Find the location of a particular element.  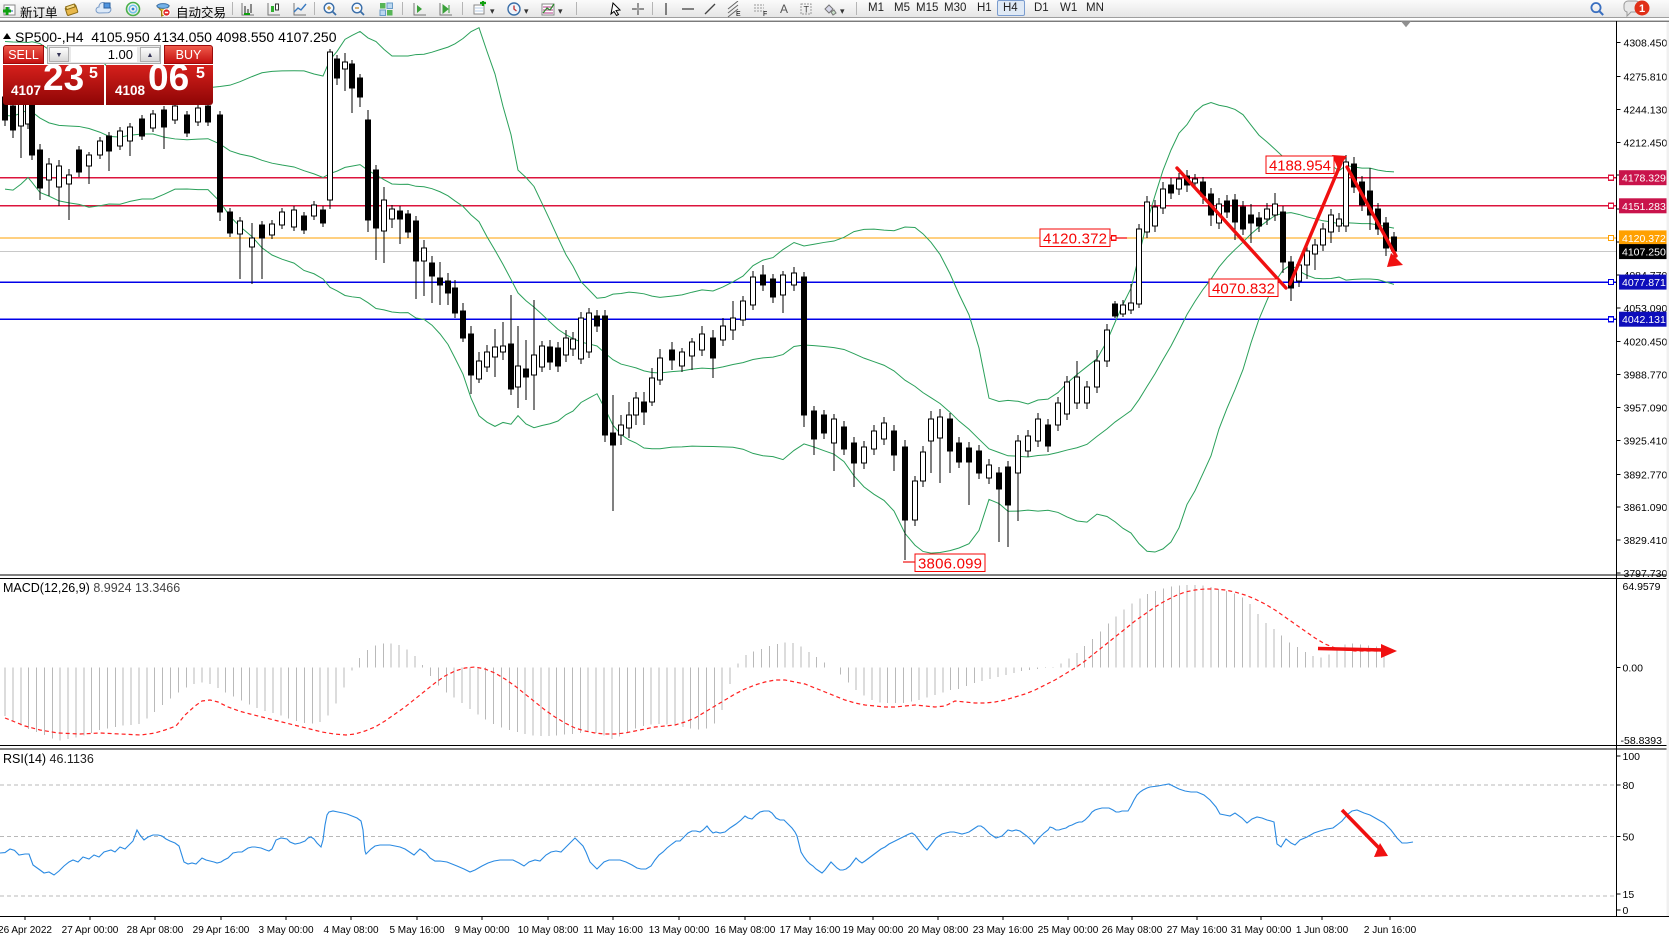

svg-text: 29 Apr 16:00 is located at coordinates (221, 930).